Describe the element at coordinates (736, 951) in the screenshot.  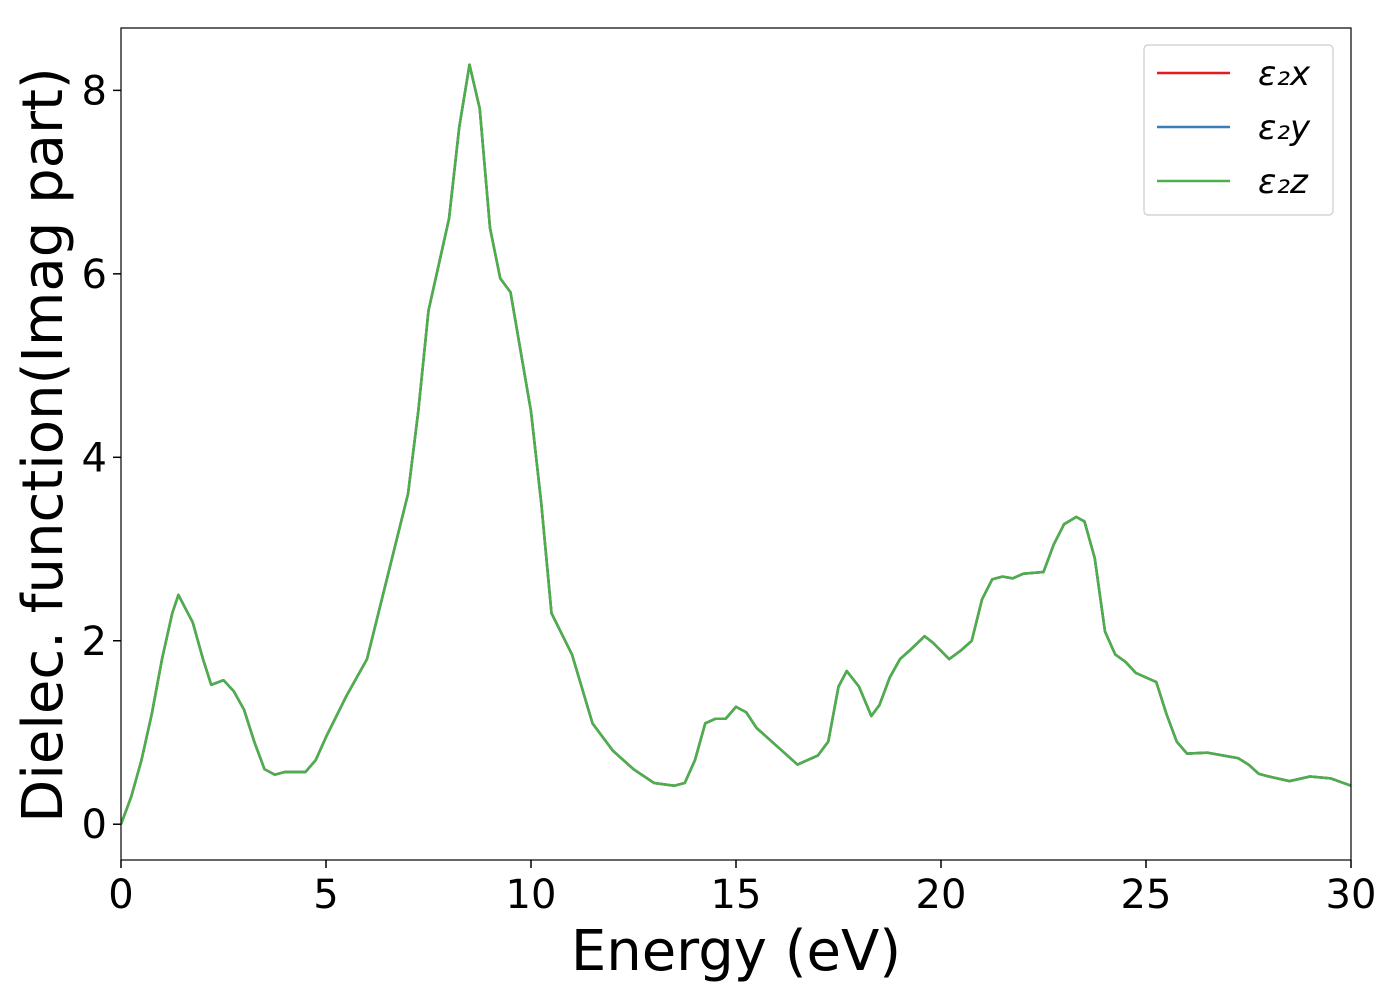
I see `x-axis-label: Energy (eV)` at that location.